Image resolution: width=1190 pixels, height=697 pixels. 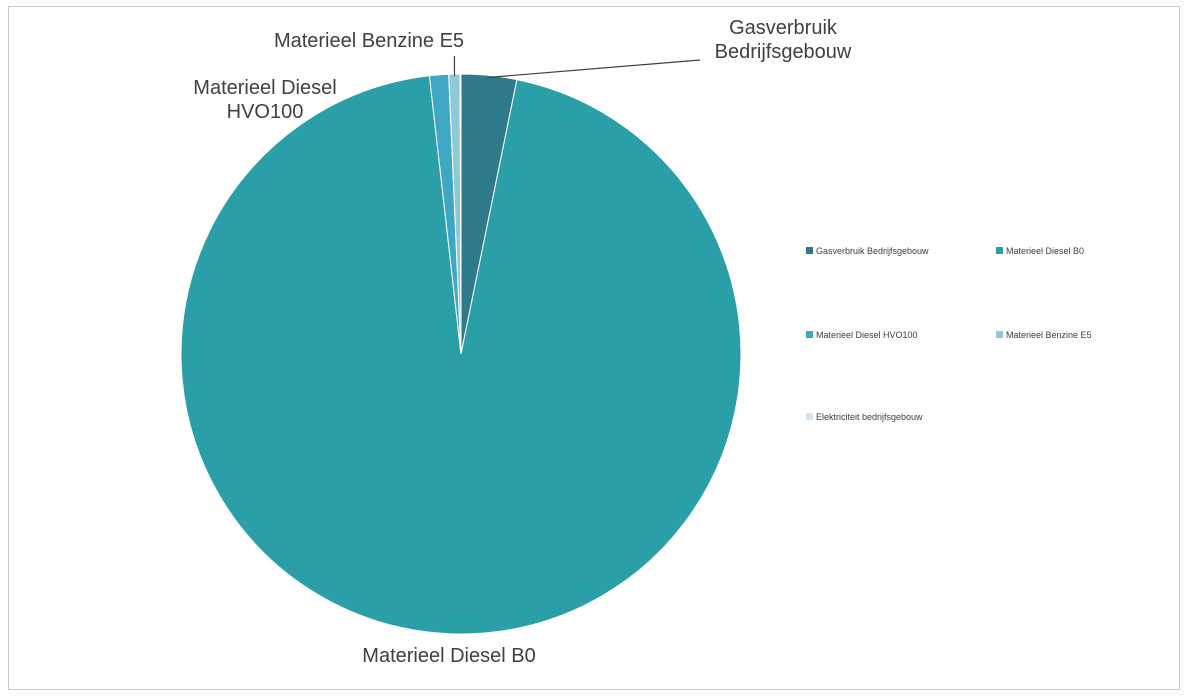 What do you see at coordinates (460, 214) in the screenshot?
I see `pie-slice-elektriciteit-bedrijfsgebouw` at bounding box center [460, 214].